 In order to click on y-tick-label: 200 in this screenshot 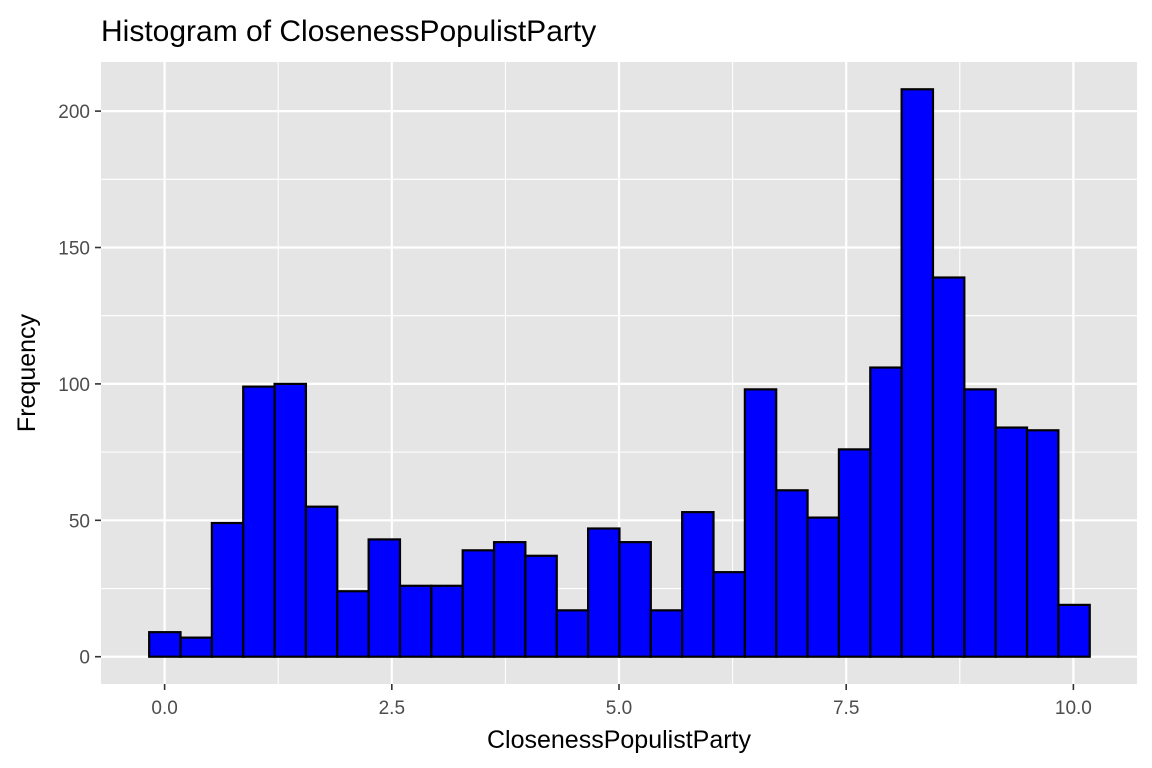, I will do `click(74, 112)`.